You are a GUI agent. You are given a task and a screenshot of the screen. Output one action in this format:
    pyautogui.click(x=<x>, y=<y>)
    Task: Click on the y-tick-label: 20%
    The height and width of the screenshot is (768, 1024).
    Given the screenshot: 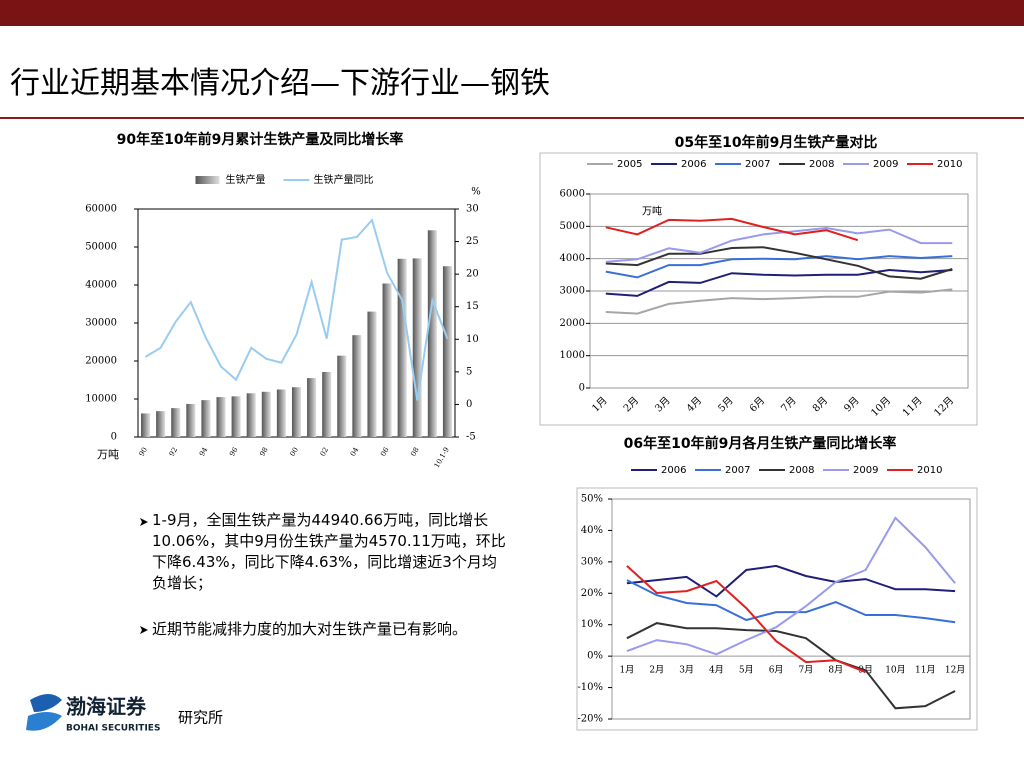 What is the action you would take?
    pyautogui.click(x=592, y=593)
    